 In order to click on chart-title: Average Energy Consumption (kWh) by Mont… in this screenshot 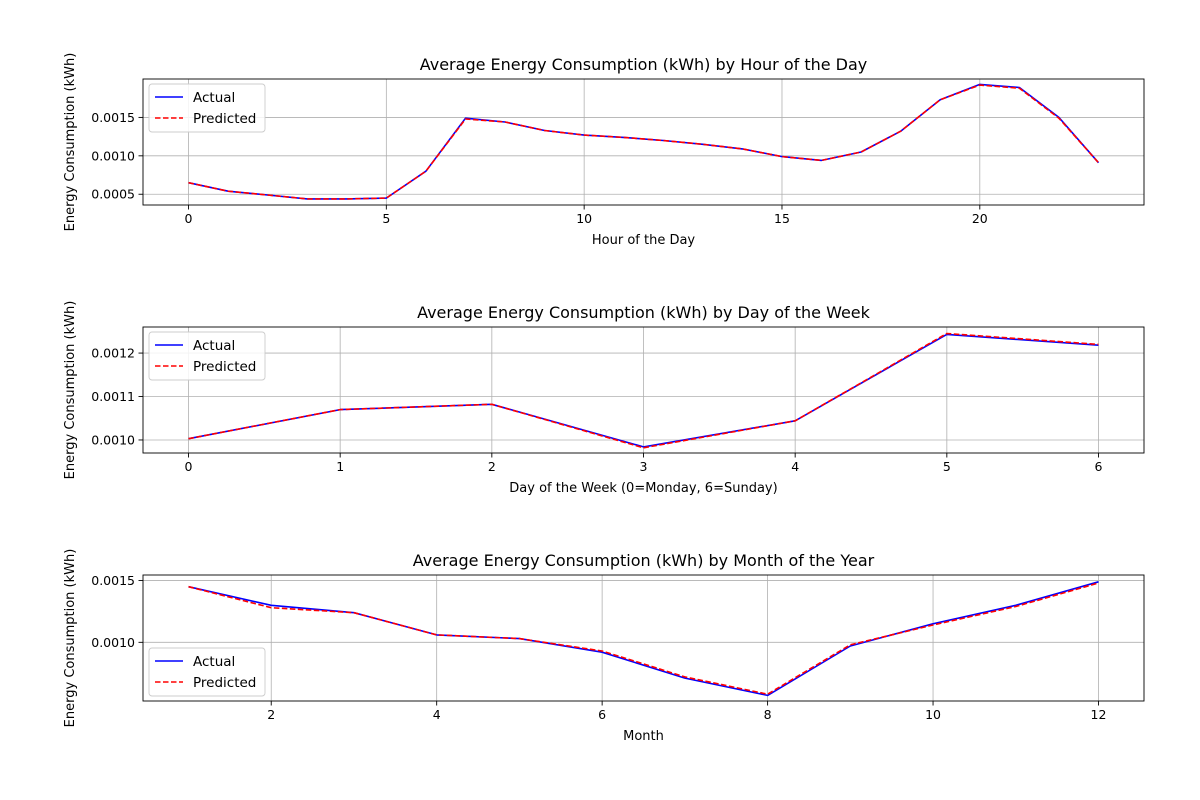, I will do `click(644, 560)`.